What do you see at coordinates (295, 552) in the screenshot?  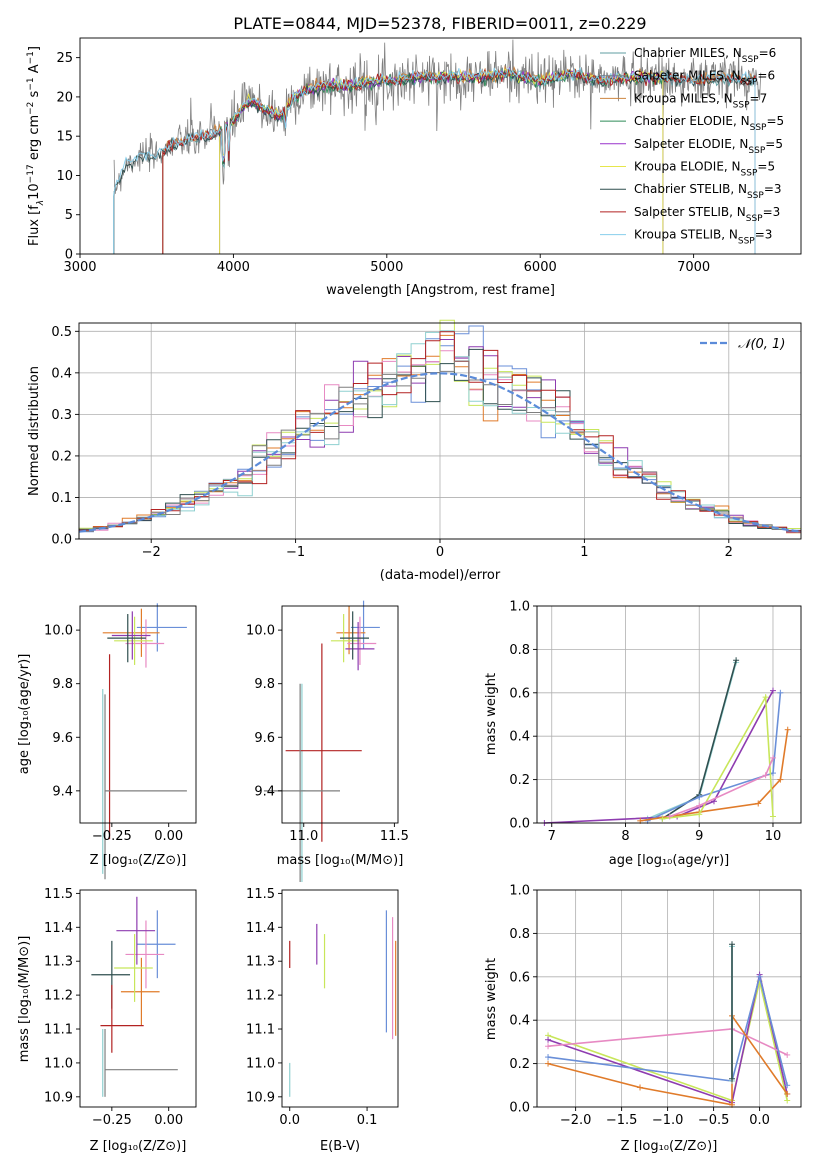 I see `x-tick-label: −1` at bounding box center [295, 552].